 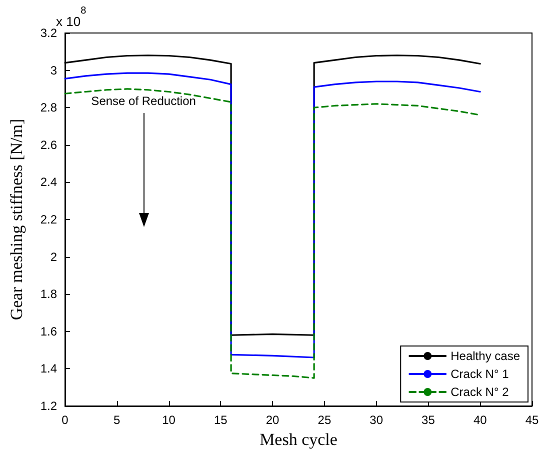 I want to click on y-tick-label: 2.6, so click(x=49, y=145).